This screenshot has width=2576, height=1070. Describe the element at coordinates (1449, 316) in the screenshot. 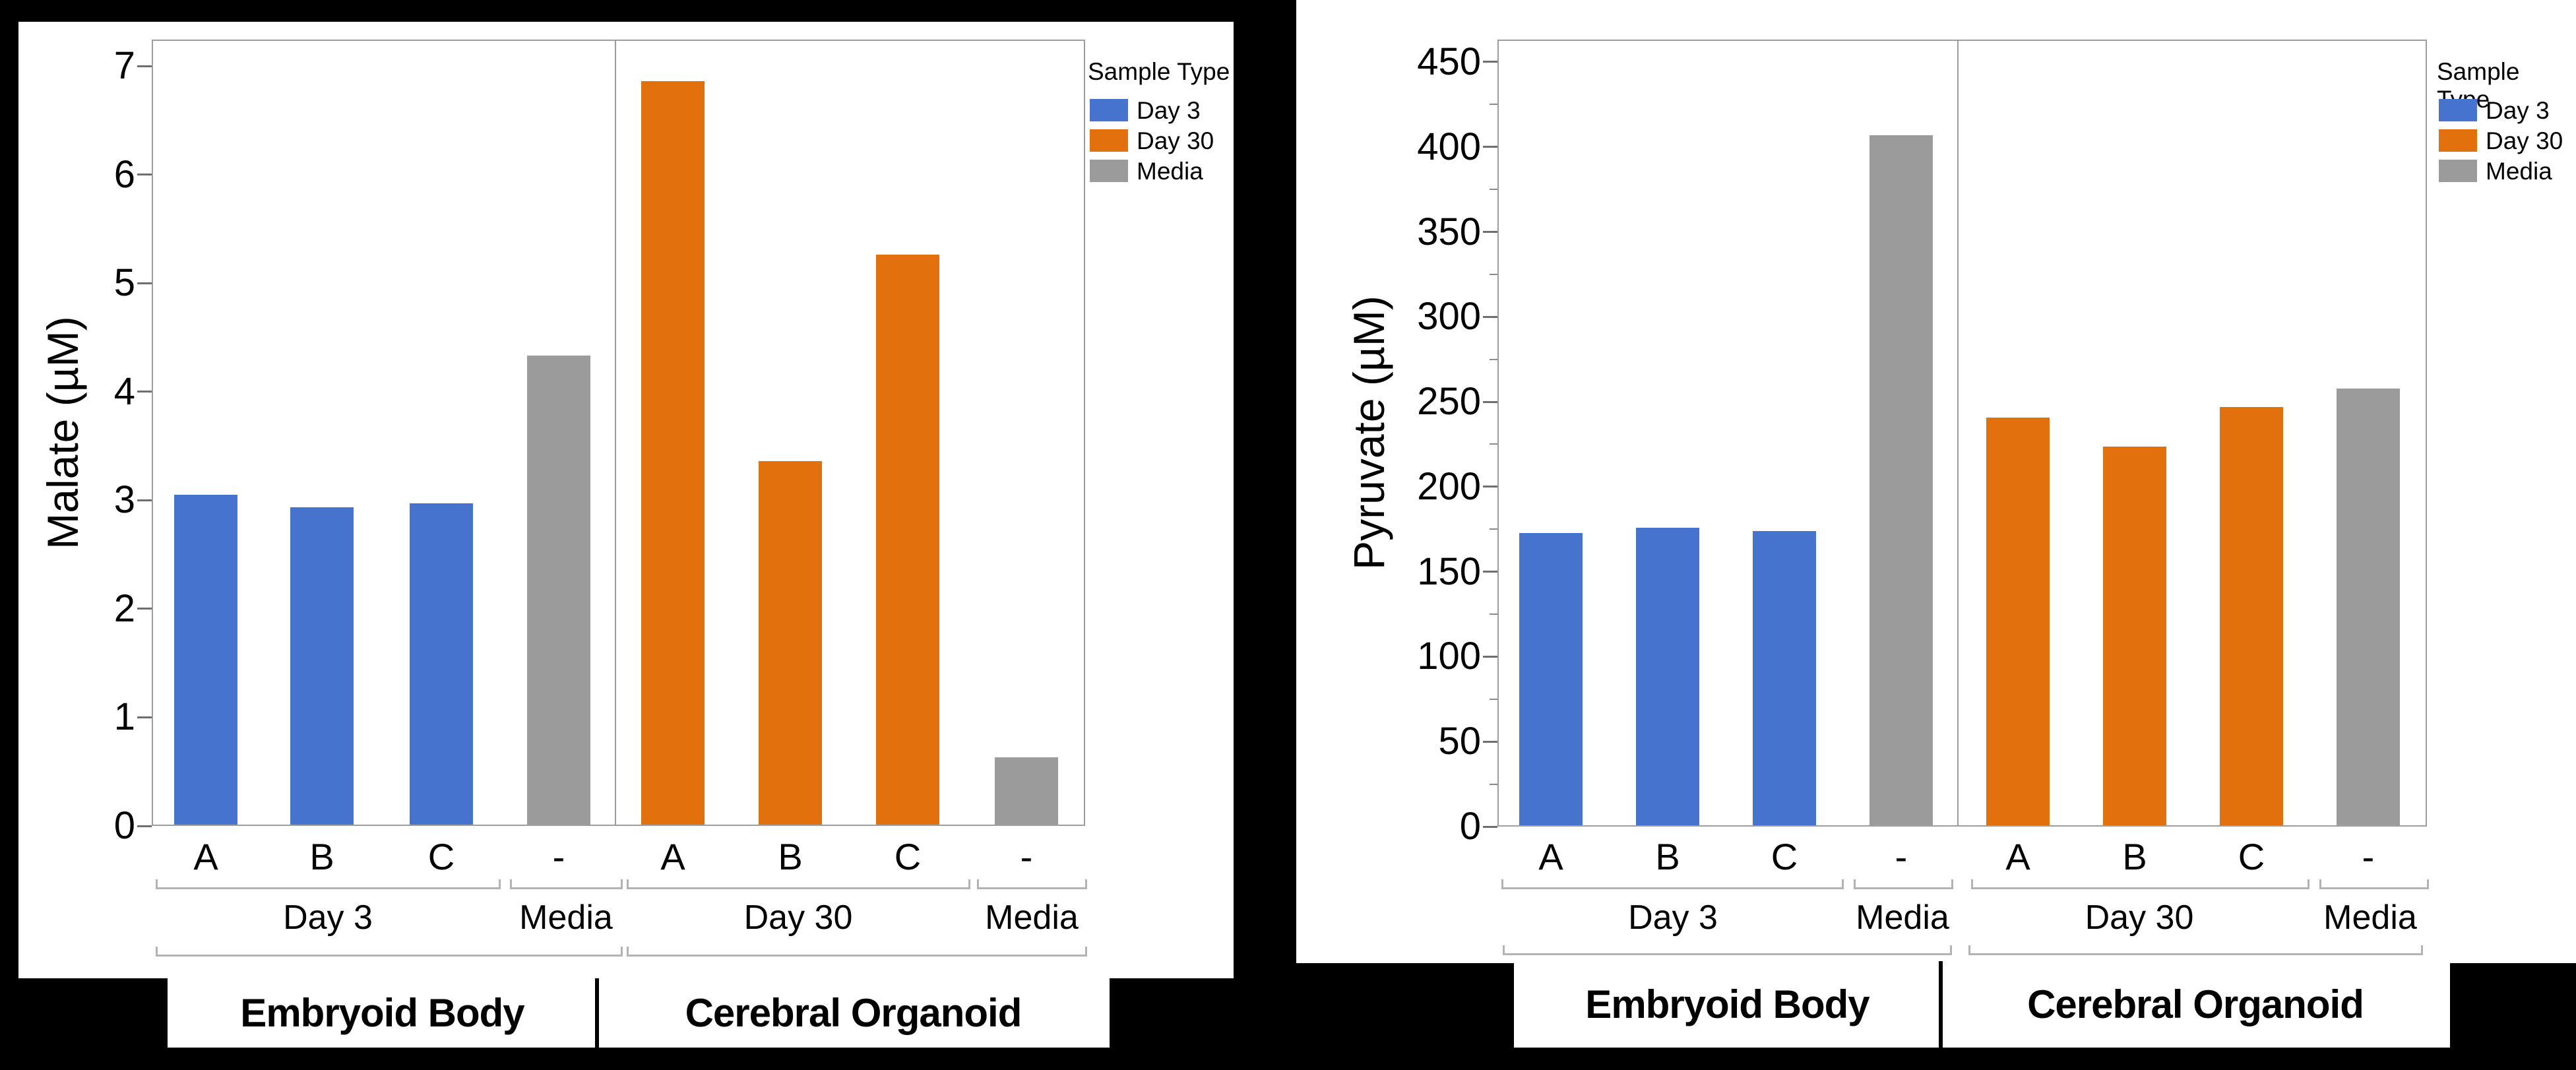

I see `y-tick-label: 300` at that location.